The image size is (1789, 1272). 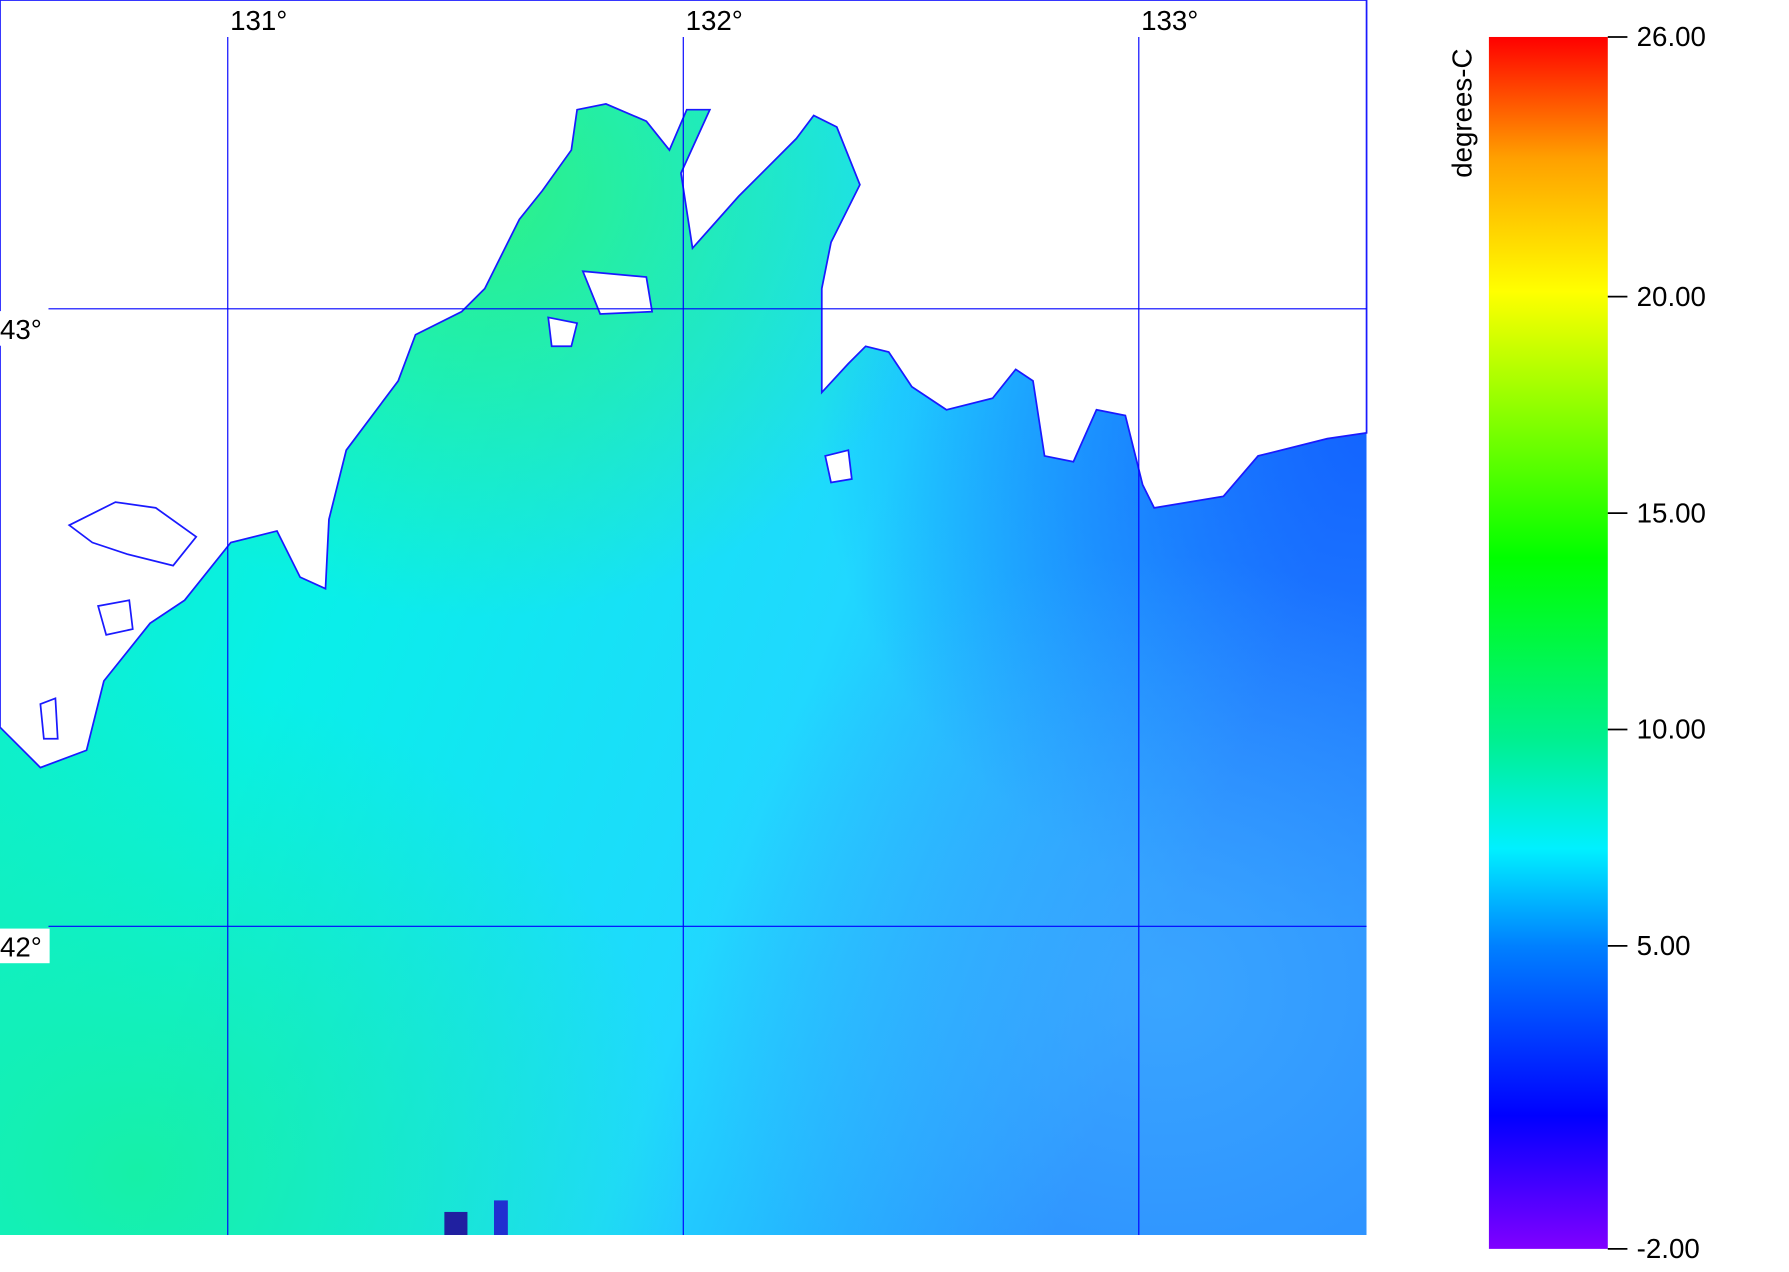 What do you see at coordinates (1668, 1248) in the screenshot?
I see `colorbar-tick-label: -2.00` at bounding box center [1668, 1248].